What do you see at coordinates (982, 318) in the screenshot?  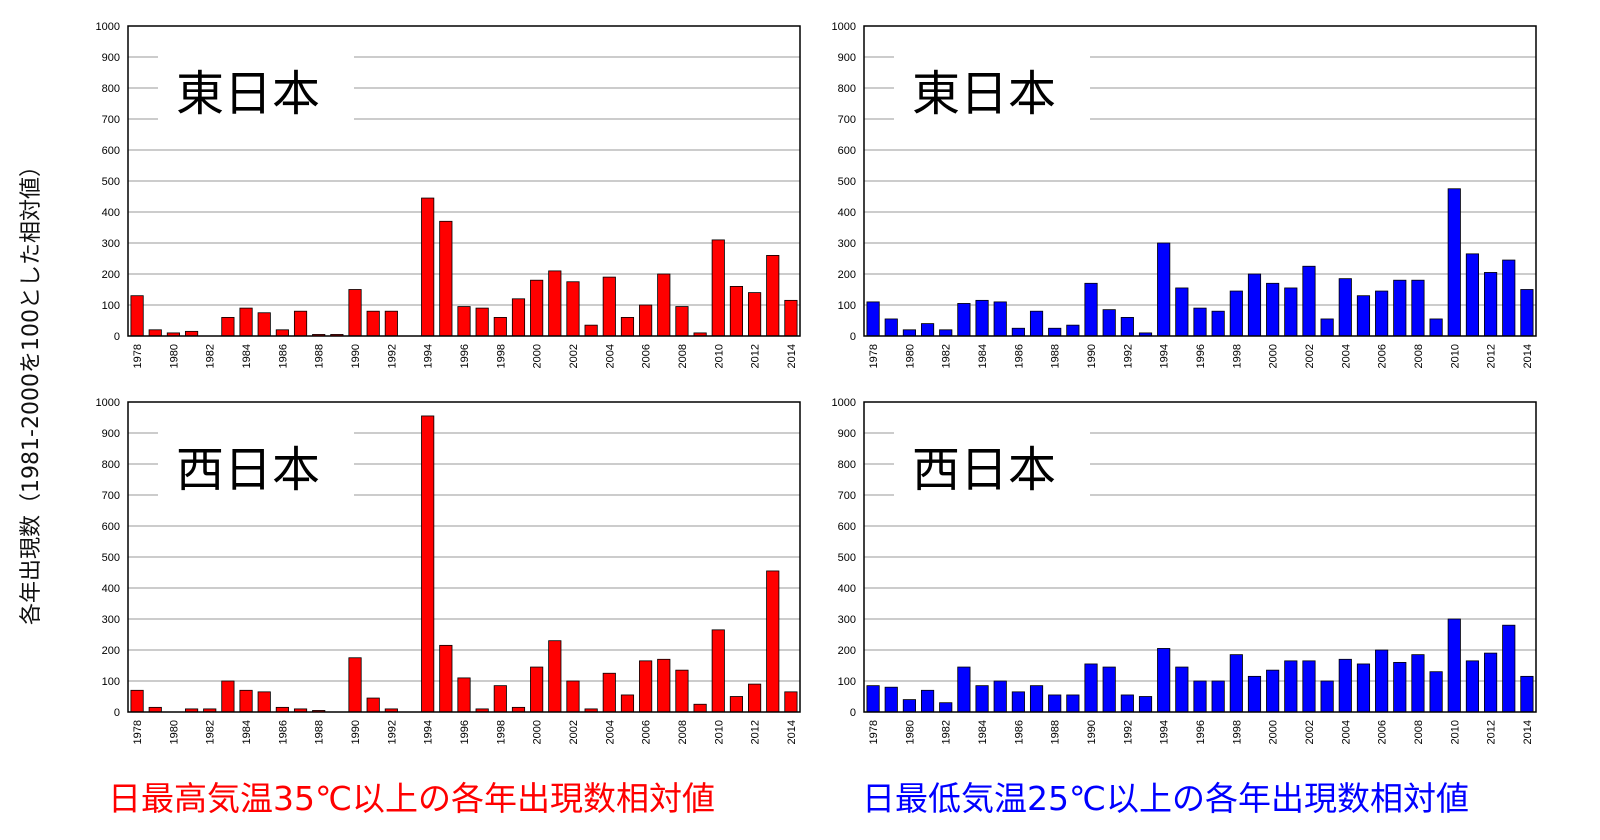 I see `bar-1984` at bounding box center [982, 318].